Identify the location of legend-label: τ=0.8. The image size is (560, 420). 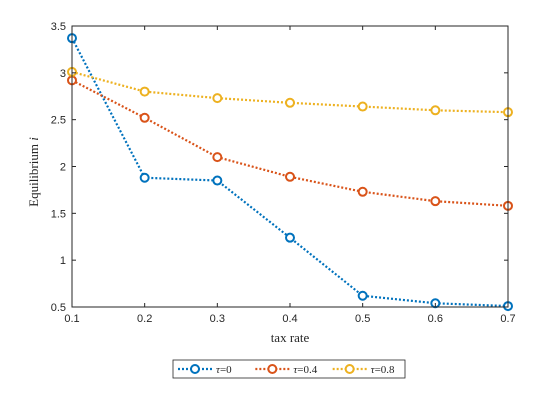
(383, 370).